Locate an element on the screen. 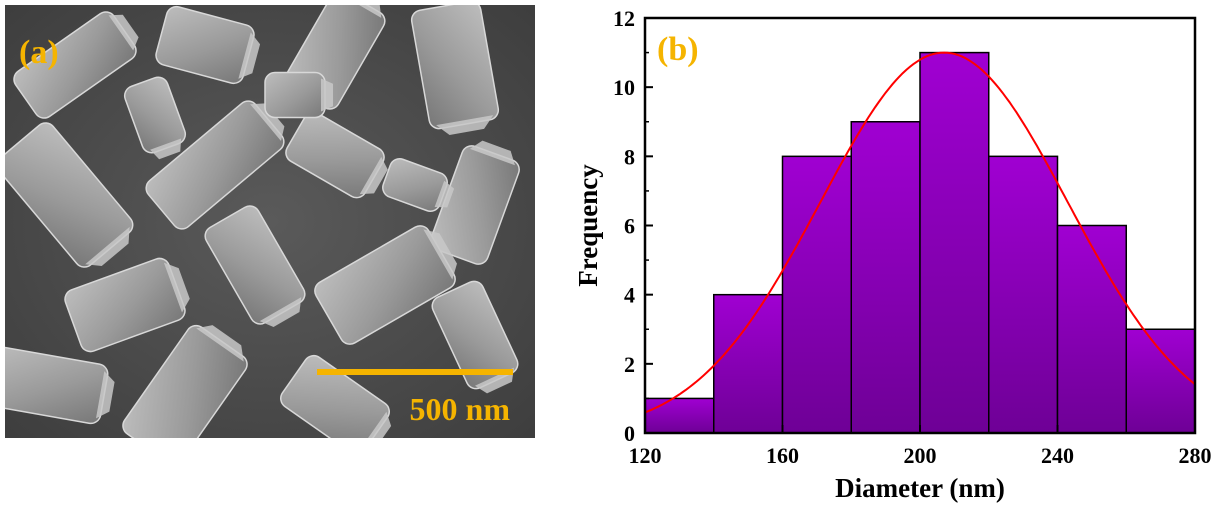  y-tick-label: 10 is located at coordinates (624, 87).